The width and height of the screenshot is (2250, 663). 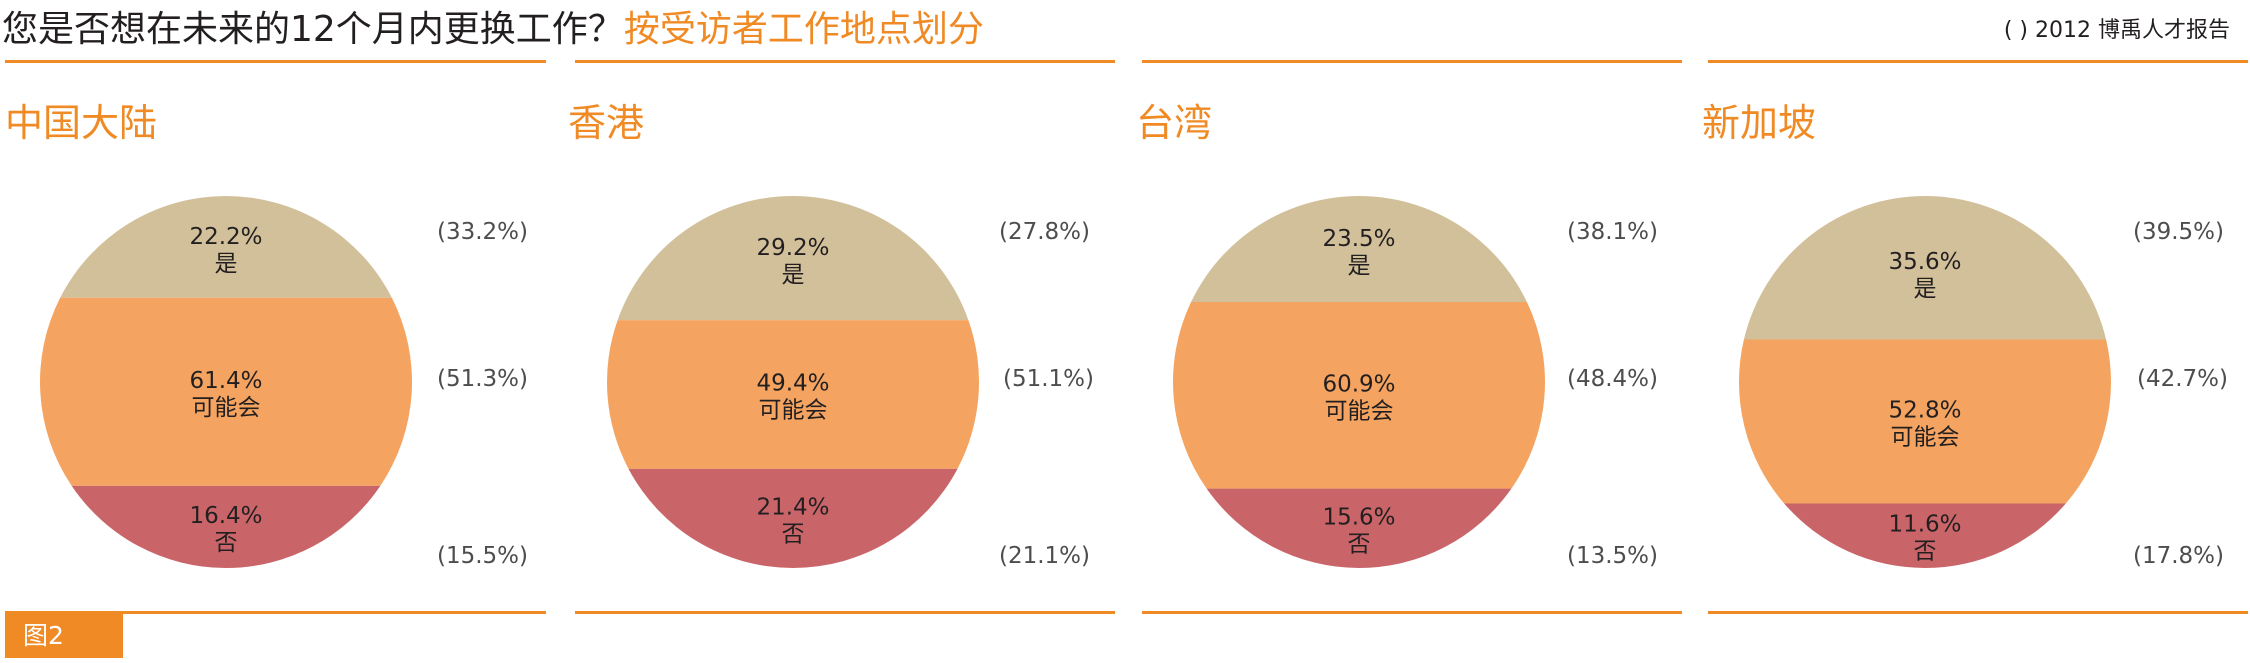 I want to click on pie-value-label-hongkong-yes: 29.2%, so click(x=792, y=248).